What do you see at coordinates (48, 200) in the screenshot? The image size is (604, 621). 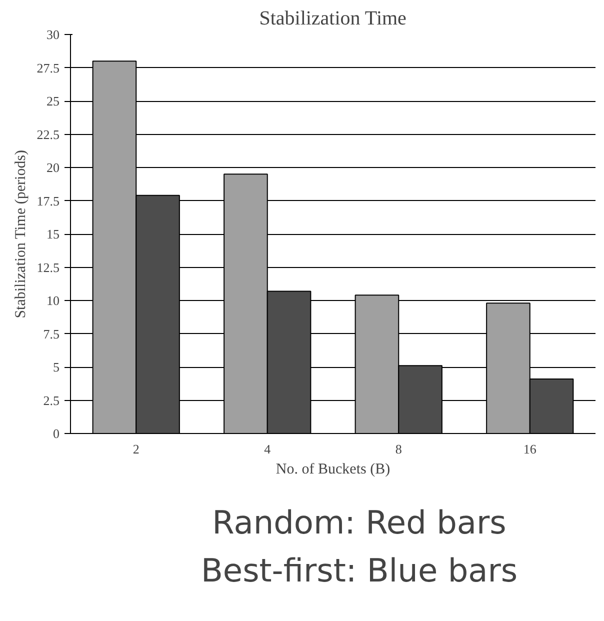 I see `y-tick-label: 17.5` at bounding box center [48, 200].